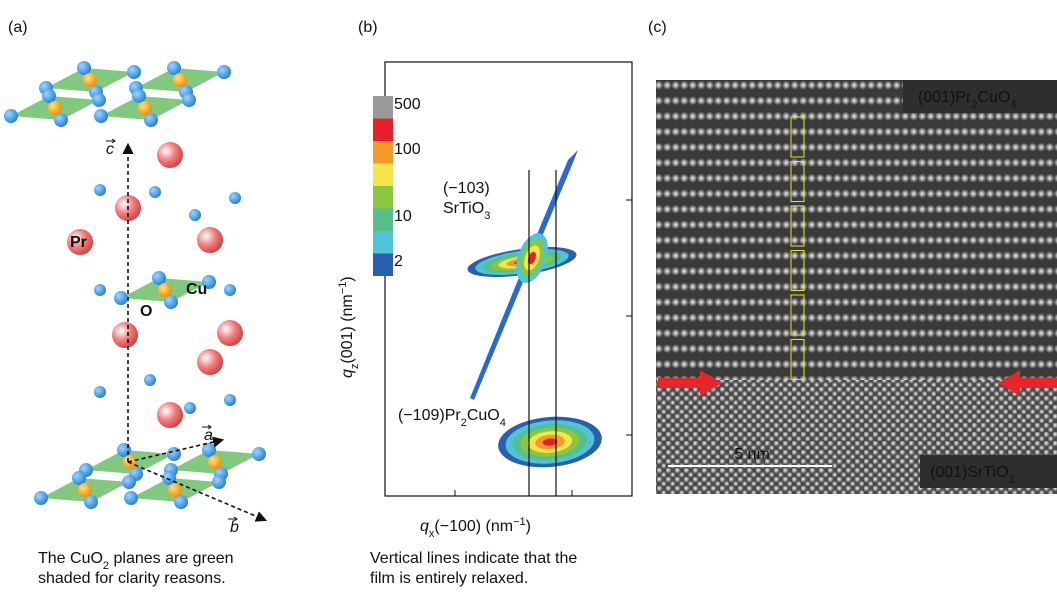 The image size is (1057, 594). I want to click on vector-label: c, so click(110, 149).